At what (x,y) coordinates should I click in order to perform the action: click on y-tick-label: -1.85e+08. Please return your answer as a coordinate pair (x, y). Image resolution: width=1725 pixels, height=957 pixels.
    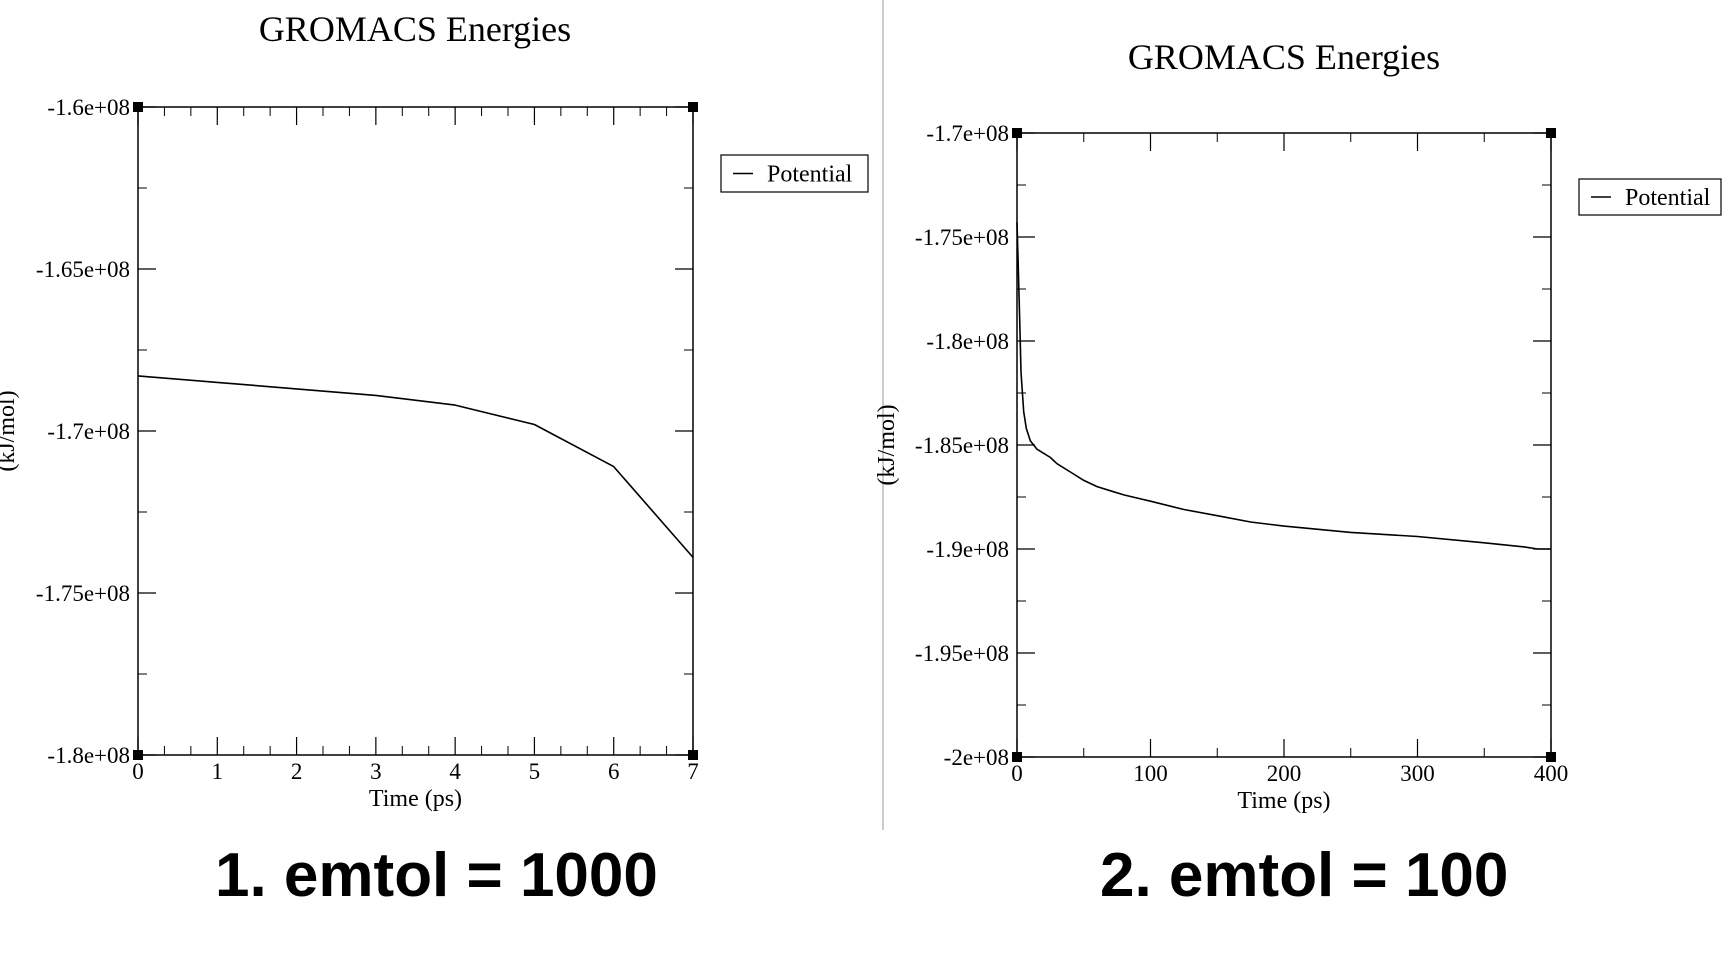
    Looking at the image, I should click on (962, 445).